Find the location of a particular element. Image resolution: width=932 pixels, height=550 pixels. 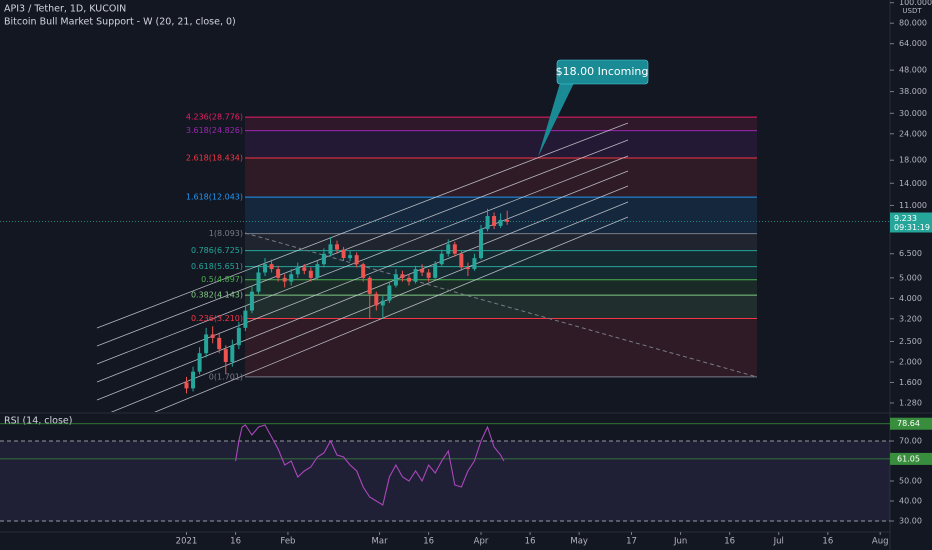

y-tick-label: 14.000 is located at coordinates (913, 183).